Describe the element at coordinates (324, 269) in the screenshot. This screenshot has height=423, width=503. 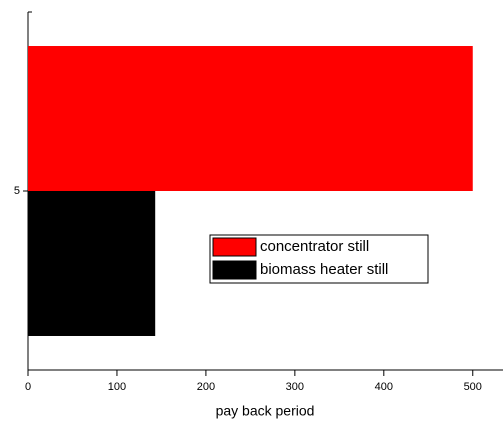
I see `legend-label: biomass heater still` at that location.